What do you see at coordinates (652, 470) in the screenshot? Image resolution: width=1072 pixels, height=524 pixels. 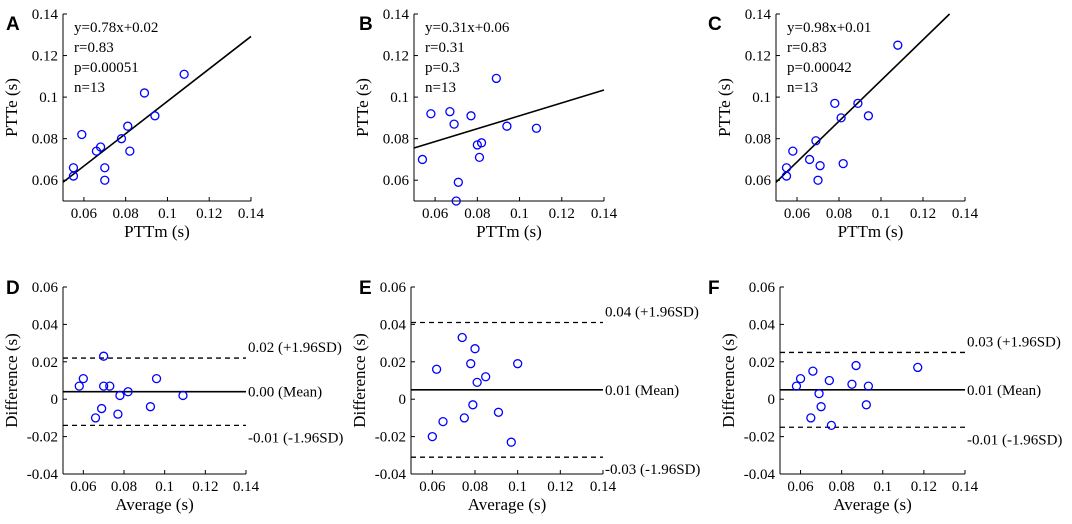 I see `reference-line-label: -0.03 (-1.96SD)` at bounding box center [652, 470].